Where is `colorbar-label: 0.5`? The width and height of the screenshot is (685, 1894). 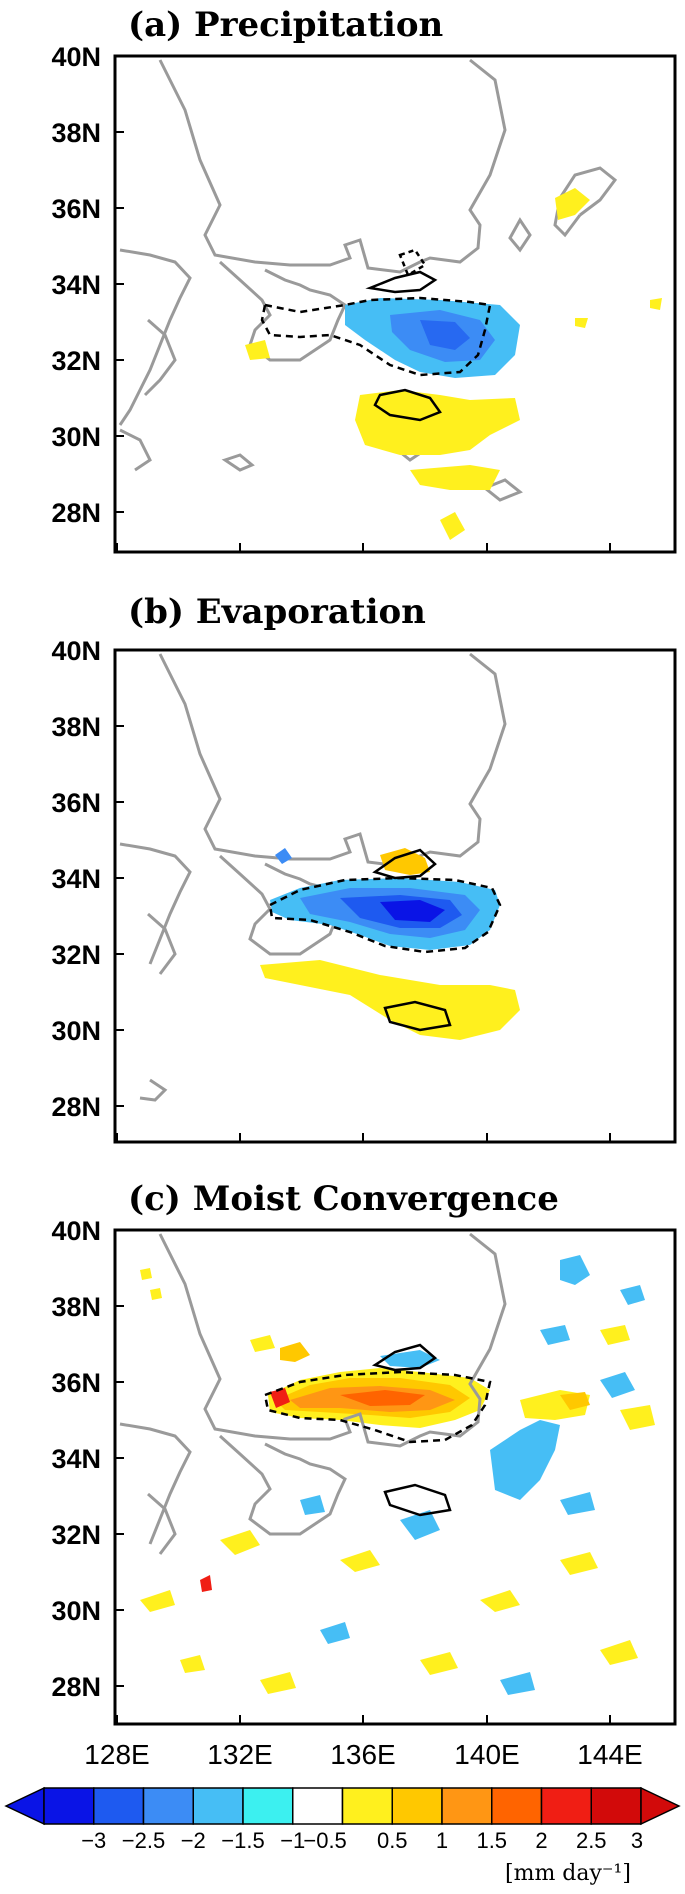
colorbar-label: 0.5 is located at coordinates (392, 1840).